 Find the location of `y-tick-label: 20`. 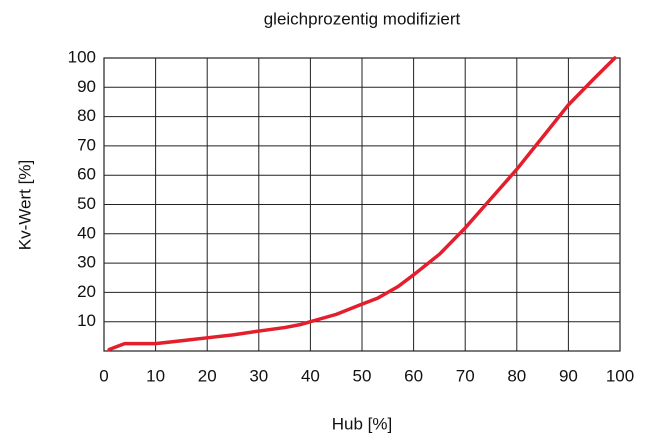

y-tick-label: 20 is located at coordinates (86, 291).